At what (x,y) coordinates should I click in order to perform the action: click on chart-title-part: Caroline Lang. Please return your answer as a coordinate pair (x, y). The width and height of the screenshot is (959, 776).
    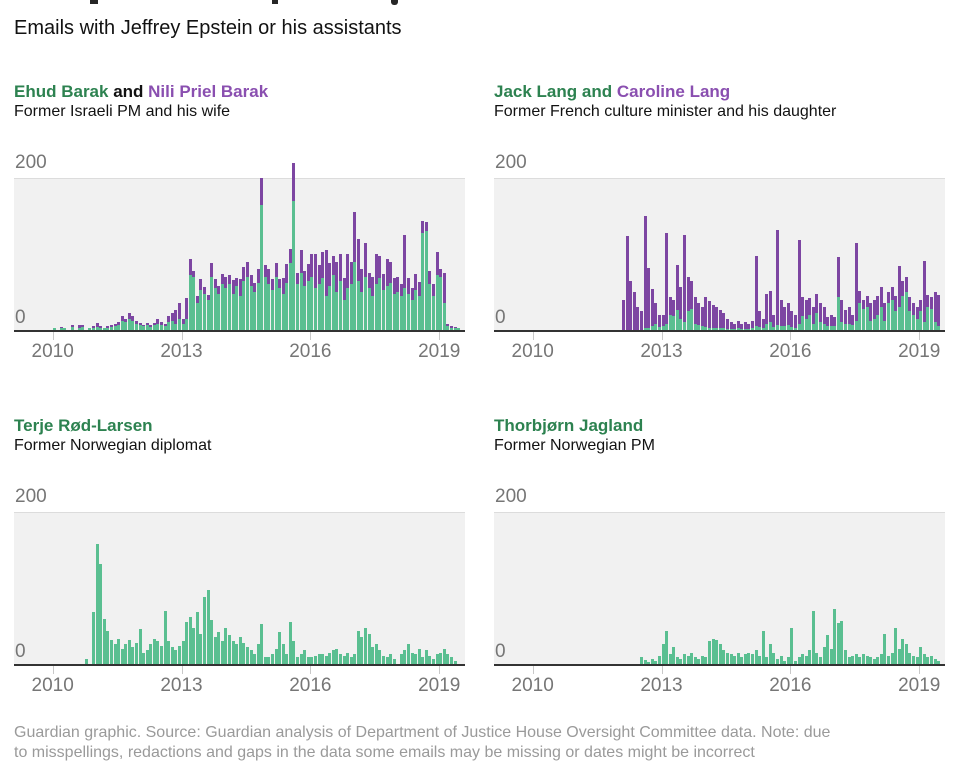
    Looking at the image, I should click on (673, 91).